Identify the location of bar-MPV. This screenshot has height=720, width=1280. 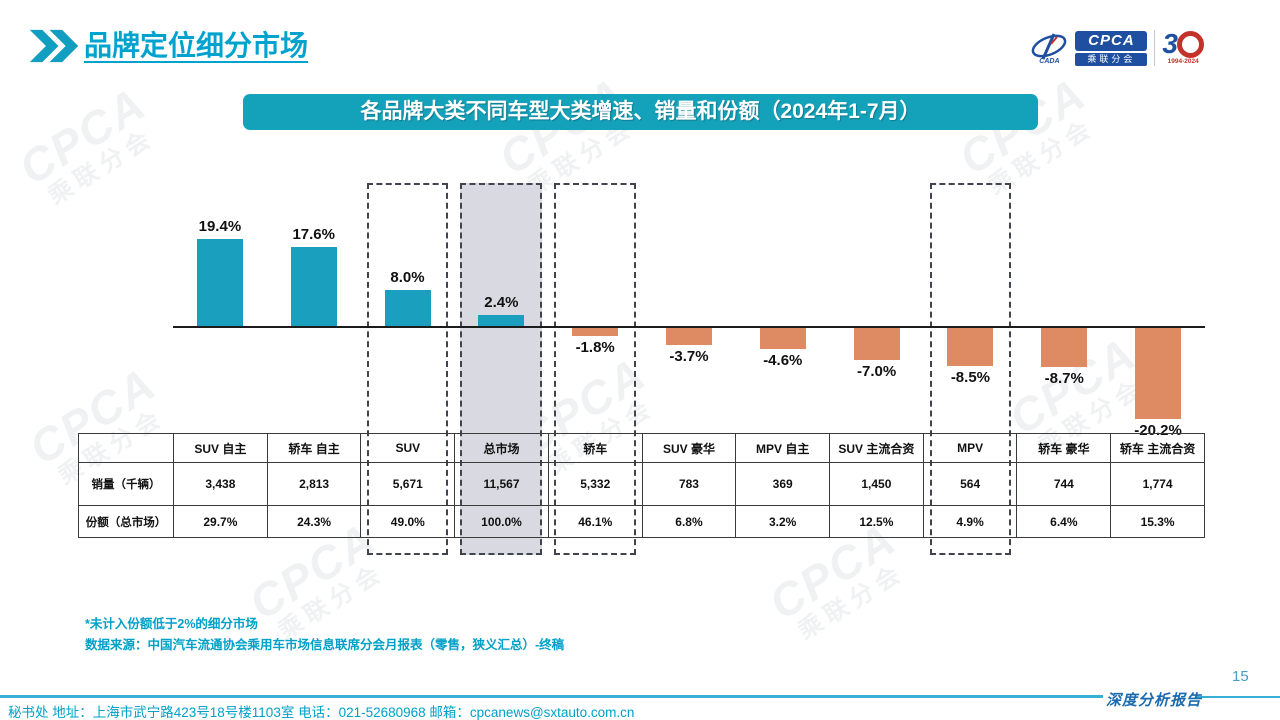
(970, 347).